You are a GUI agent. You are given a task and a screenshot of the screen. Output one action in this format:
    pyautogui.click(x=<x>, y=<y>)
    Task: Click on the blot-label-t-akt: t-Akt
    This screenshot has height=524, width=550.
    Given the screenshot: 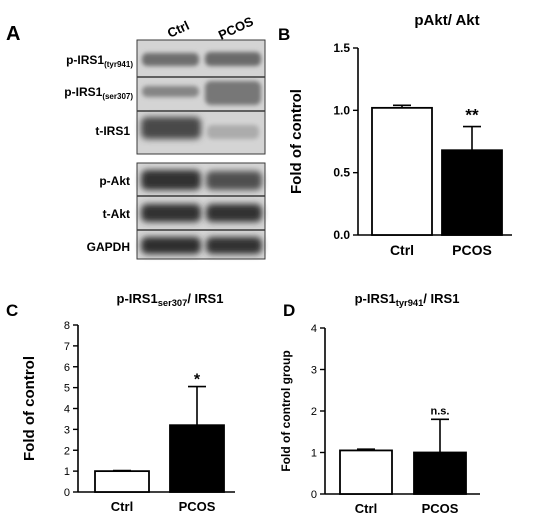 What is the action you would take?
    pyautogui.click(x=116, y=214)
    